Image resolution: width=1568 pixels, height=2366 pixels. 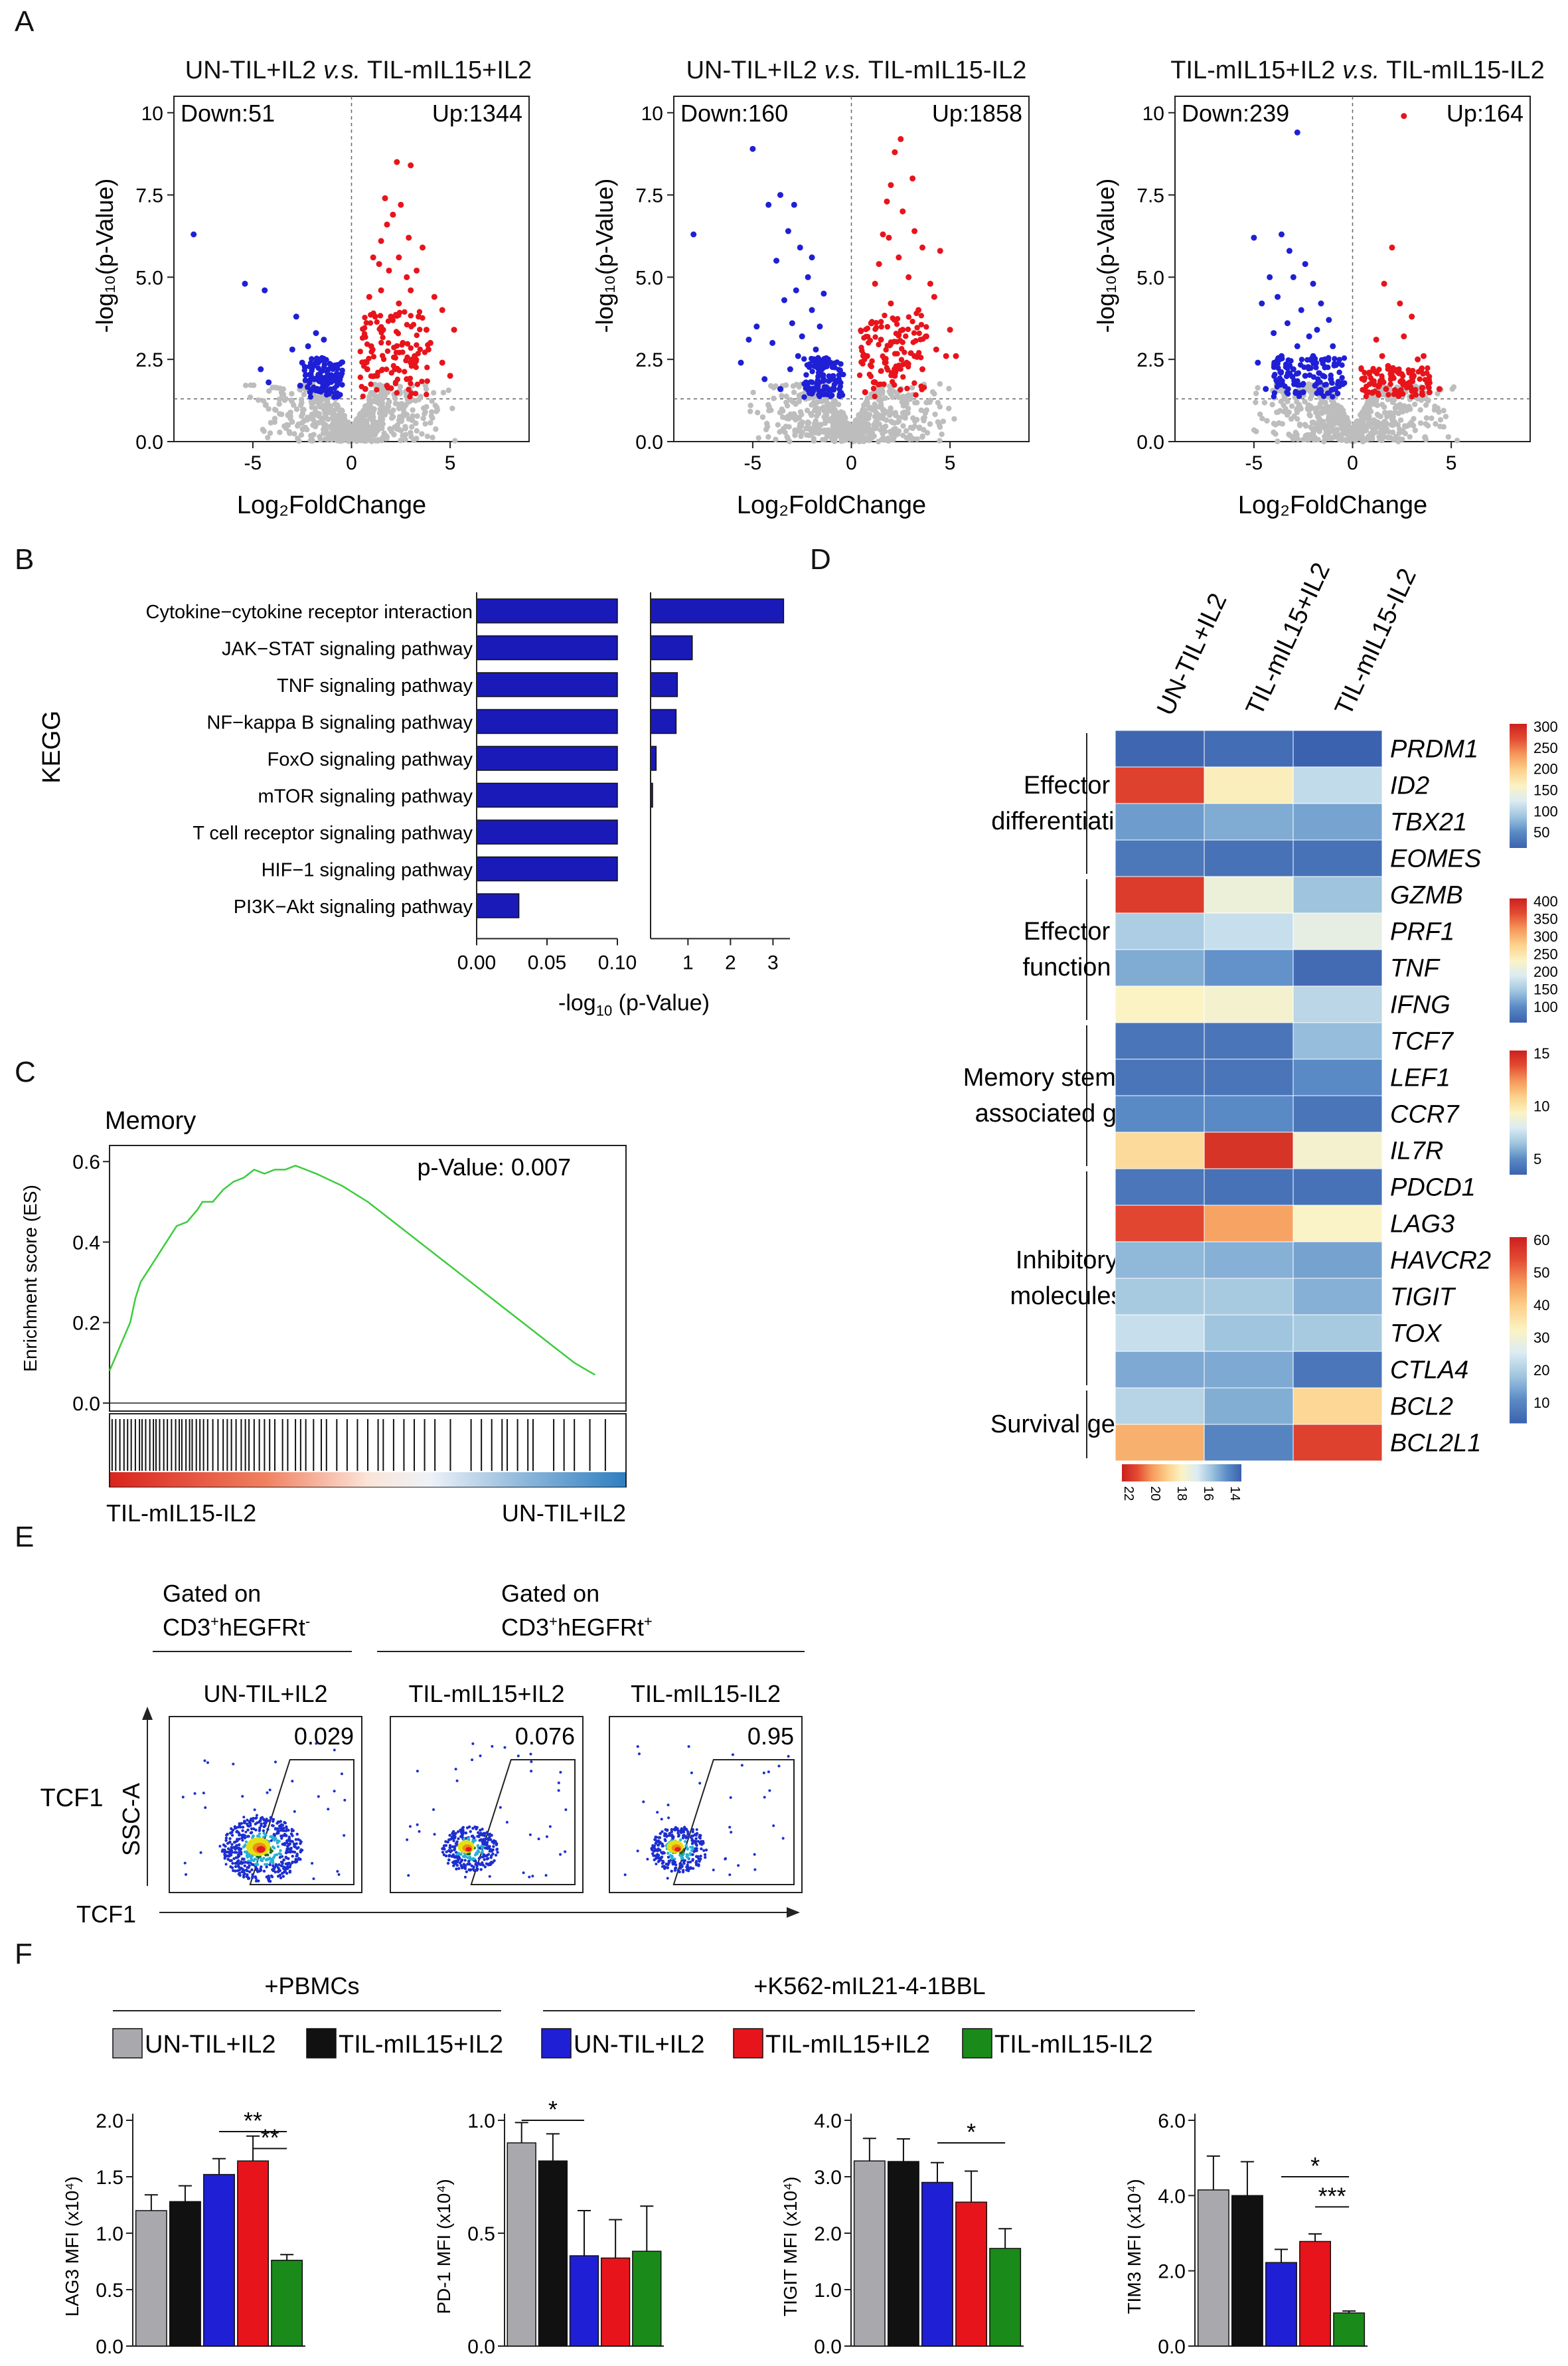 I want to click on down-count: Down:160, so click(x=734, y=113).